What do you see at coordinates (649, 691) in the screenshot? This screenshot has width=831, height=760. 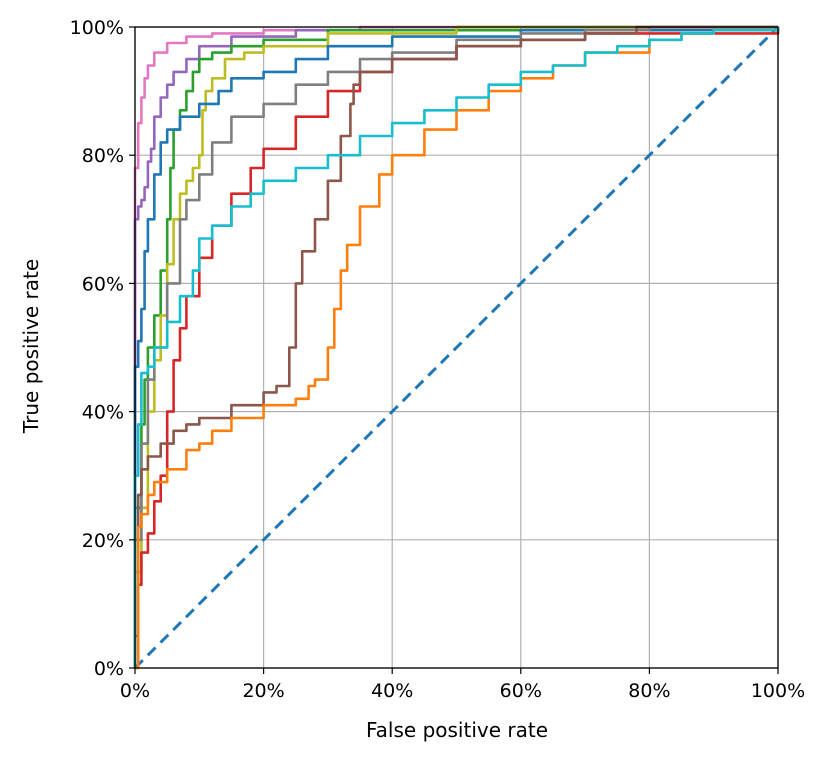 I see `x-tick-label: 80%` at bounding box center [649, 691].